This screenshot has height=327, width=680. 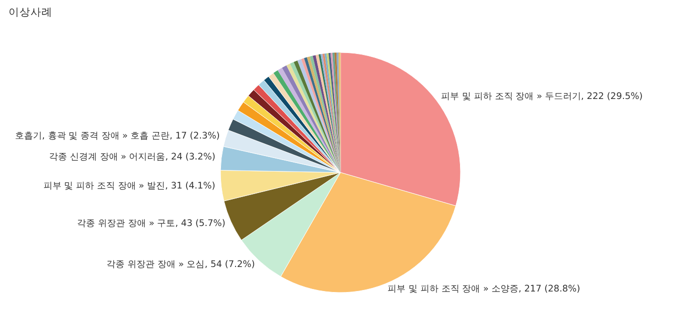 I want to click on slice-label: 각종 신경계 장애 » 어지러움, 24 (3.2%), so click(x=132, y=157).